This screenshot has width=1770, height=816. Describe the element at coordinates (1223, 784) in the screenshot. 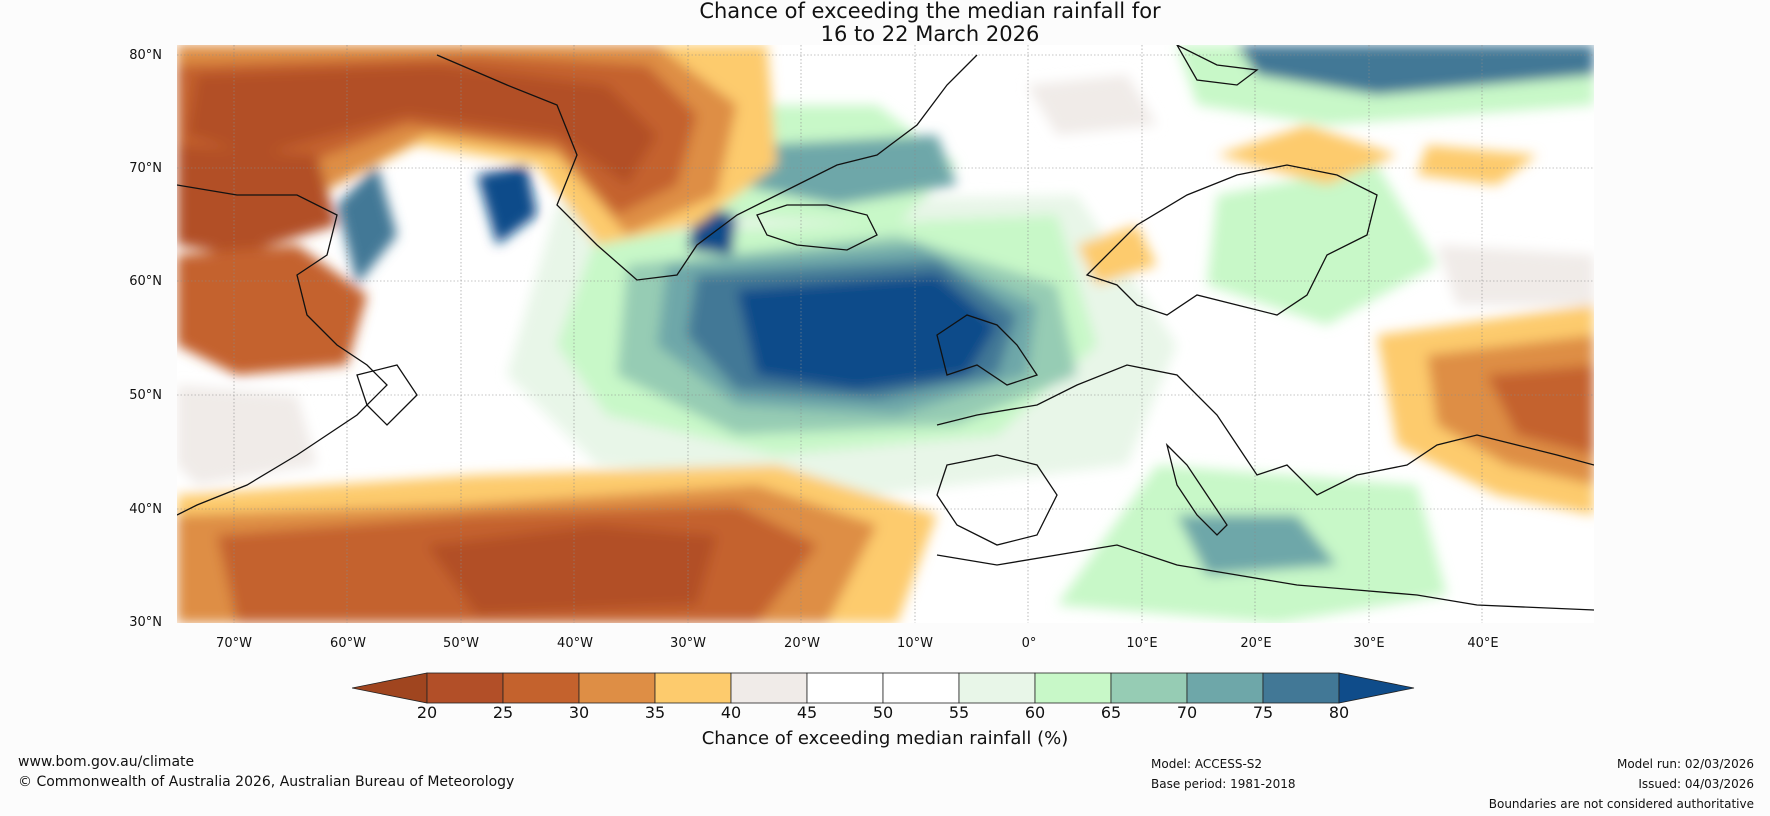

I see `base-period-text: Base period: 1981-2018` at that location.